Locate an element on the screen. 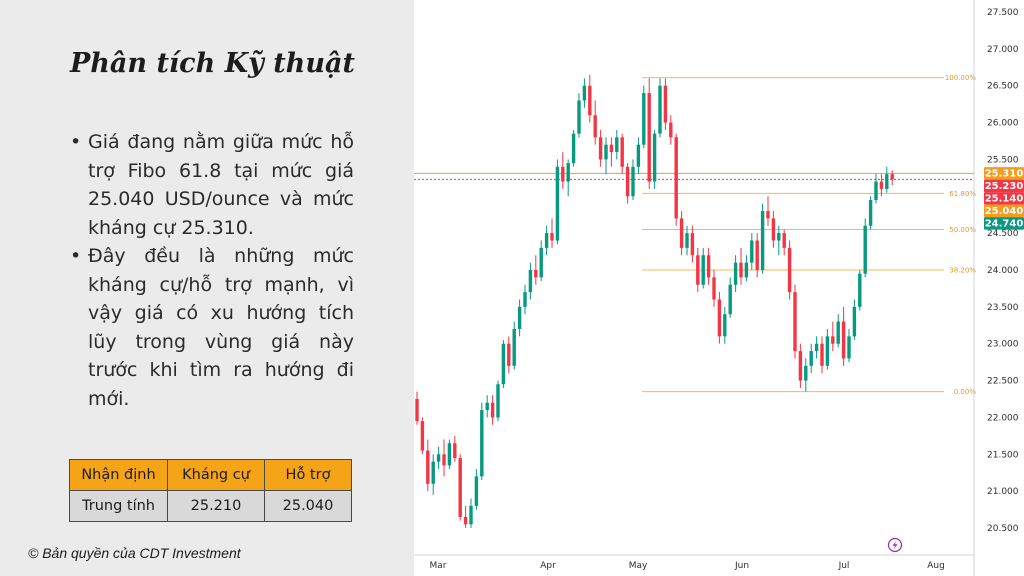 This screenshot has height=576, width=1024. y-tick-label: 20.500 is located at coordinates (1003, 529).